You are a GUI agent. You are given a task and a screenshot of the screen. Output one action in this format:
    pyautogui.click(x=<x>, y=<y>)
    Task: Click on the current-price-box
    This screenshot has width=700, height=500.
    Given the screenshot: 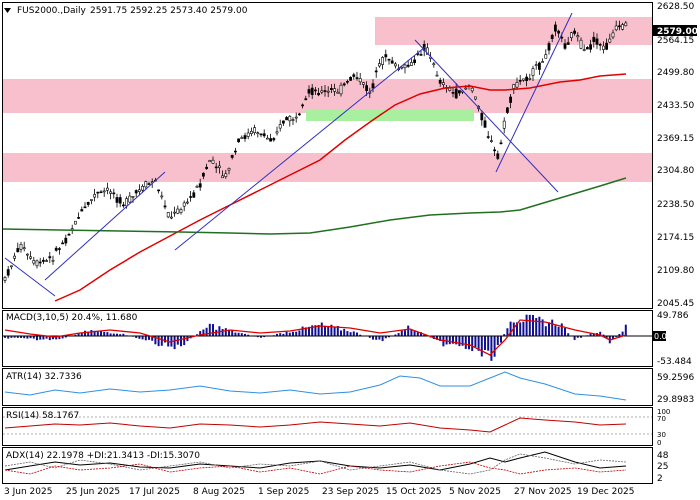 What is the action you would take?
    pyautogui.click(x=675, y=30)
    